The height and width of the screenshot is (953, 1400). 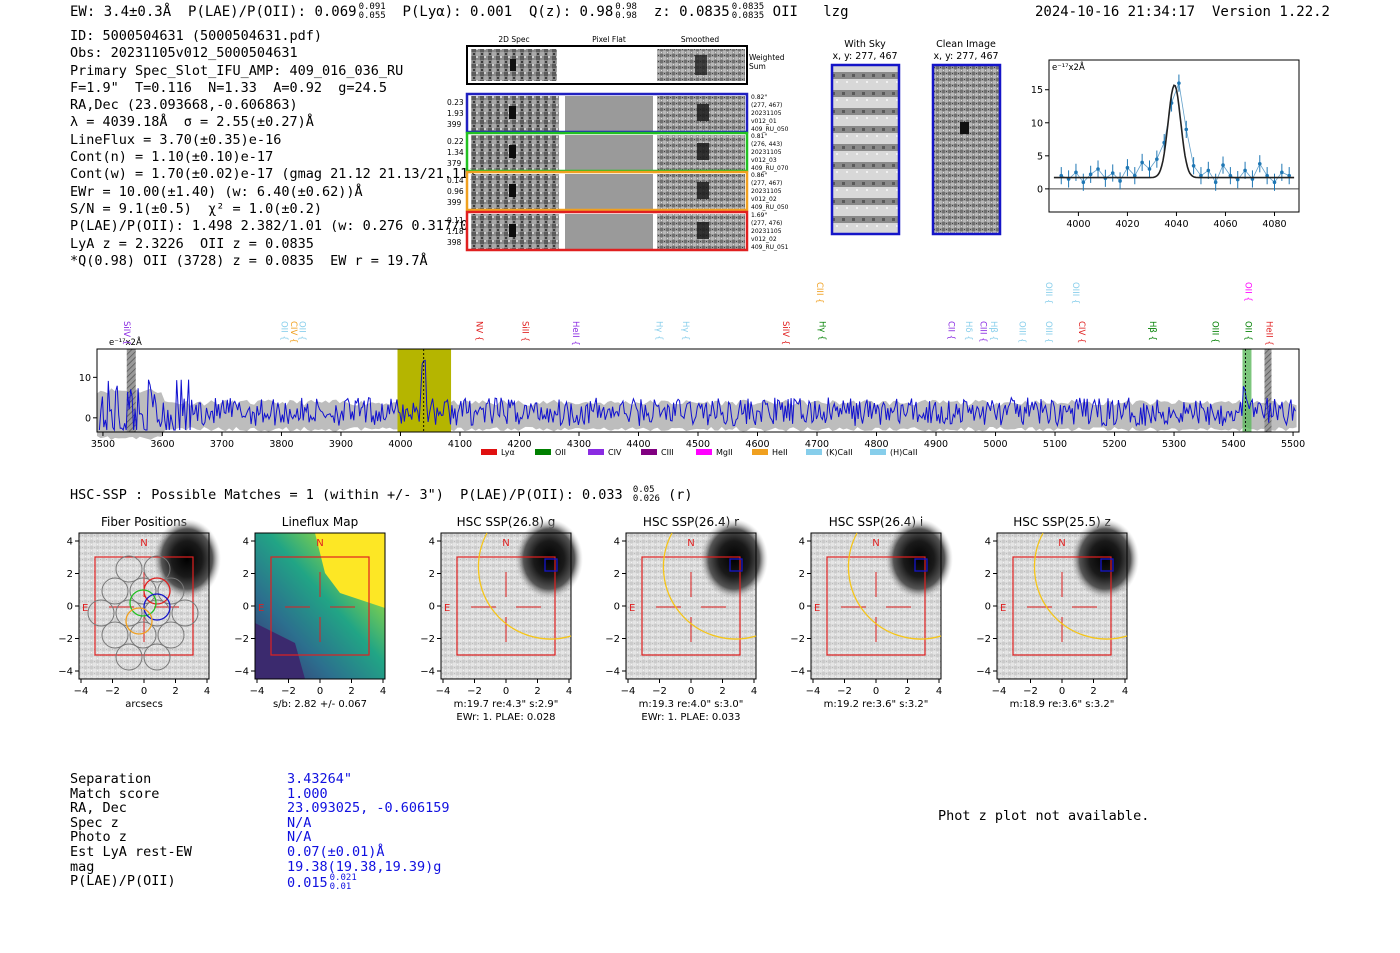 I want to click on plya-value: P(Lyα): 0.001, so click(x=457, y=12).